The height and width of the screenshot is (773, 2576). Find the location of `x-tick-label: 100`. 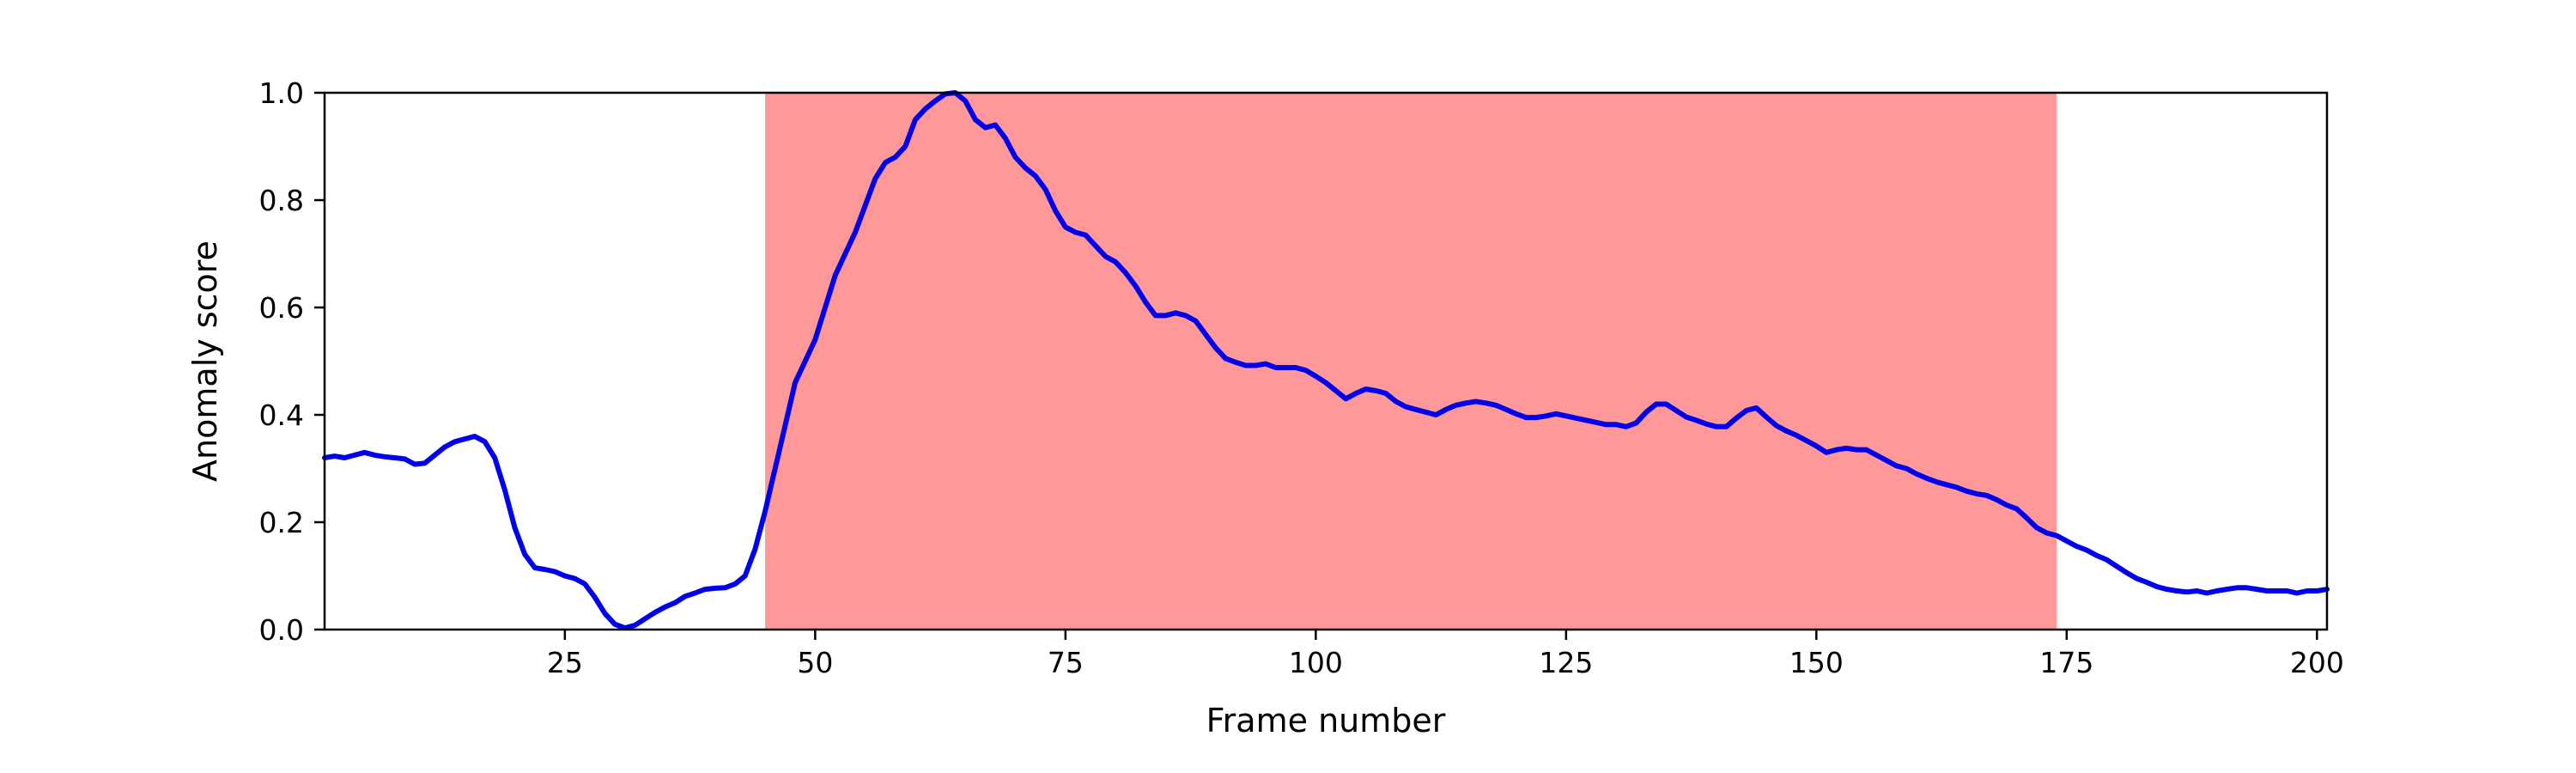

x-tick-label: 100 is located at coordinates (1316, 662).